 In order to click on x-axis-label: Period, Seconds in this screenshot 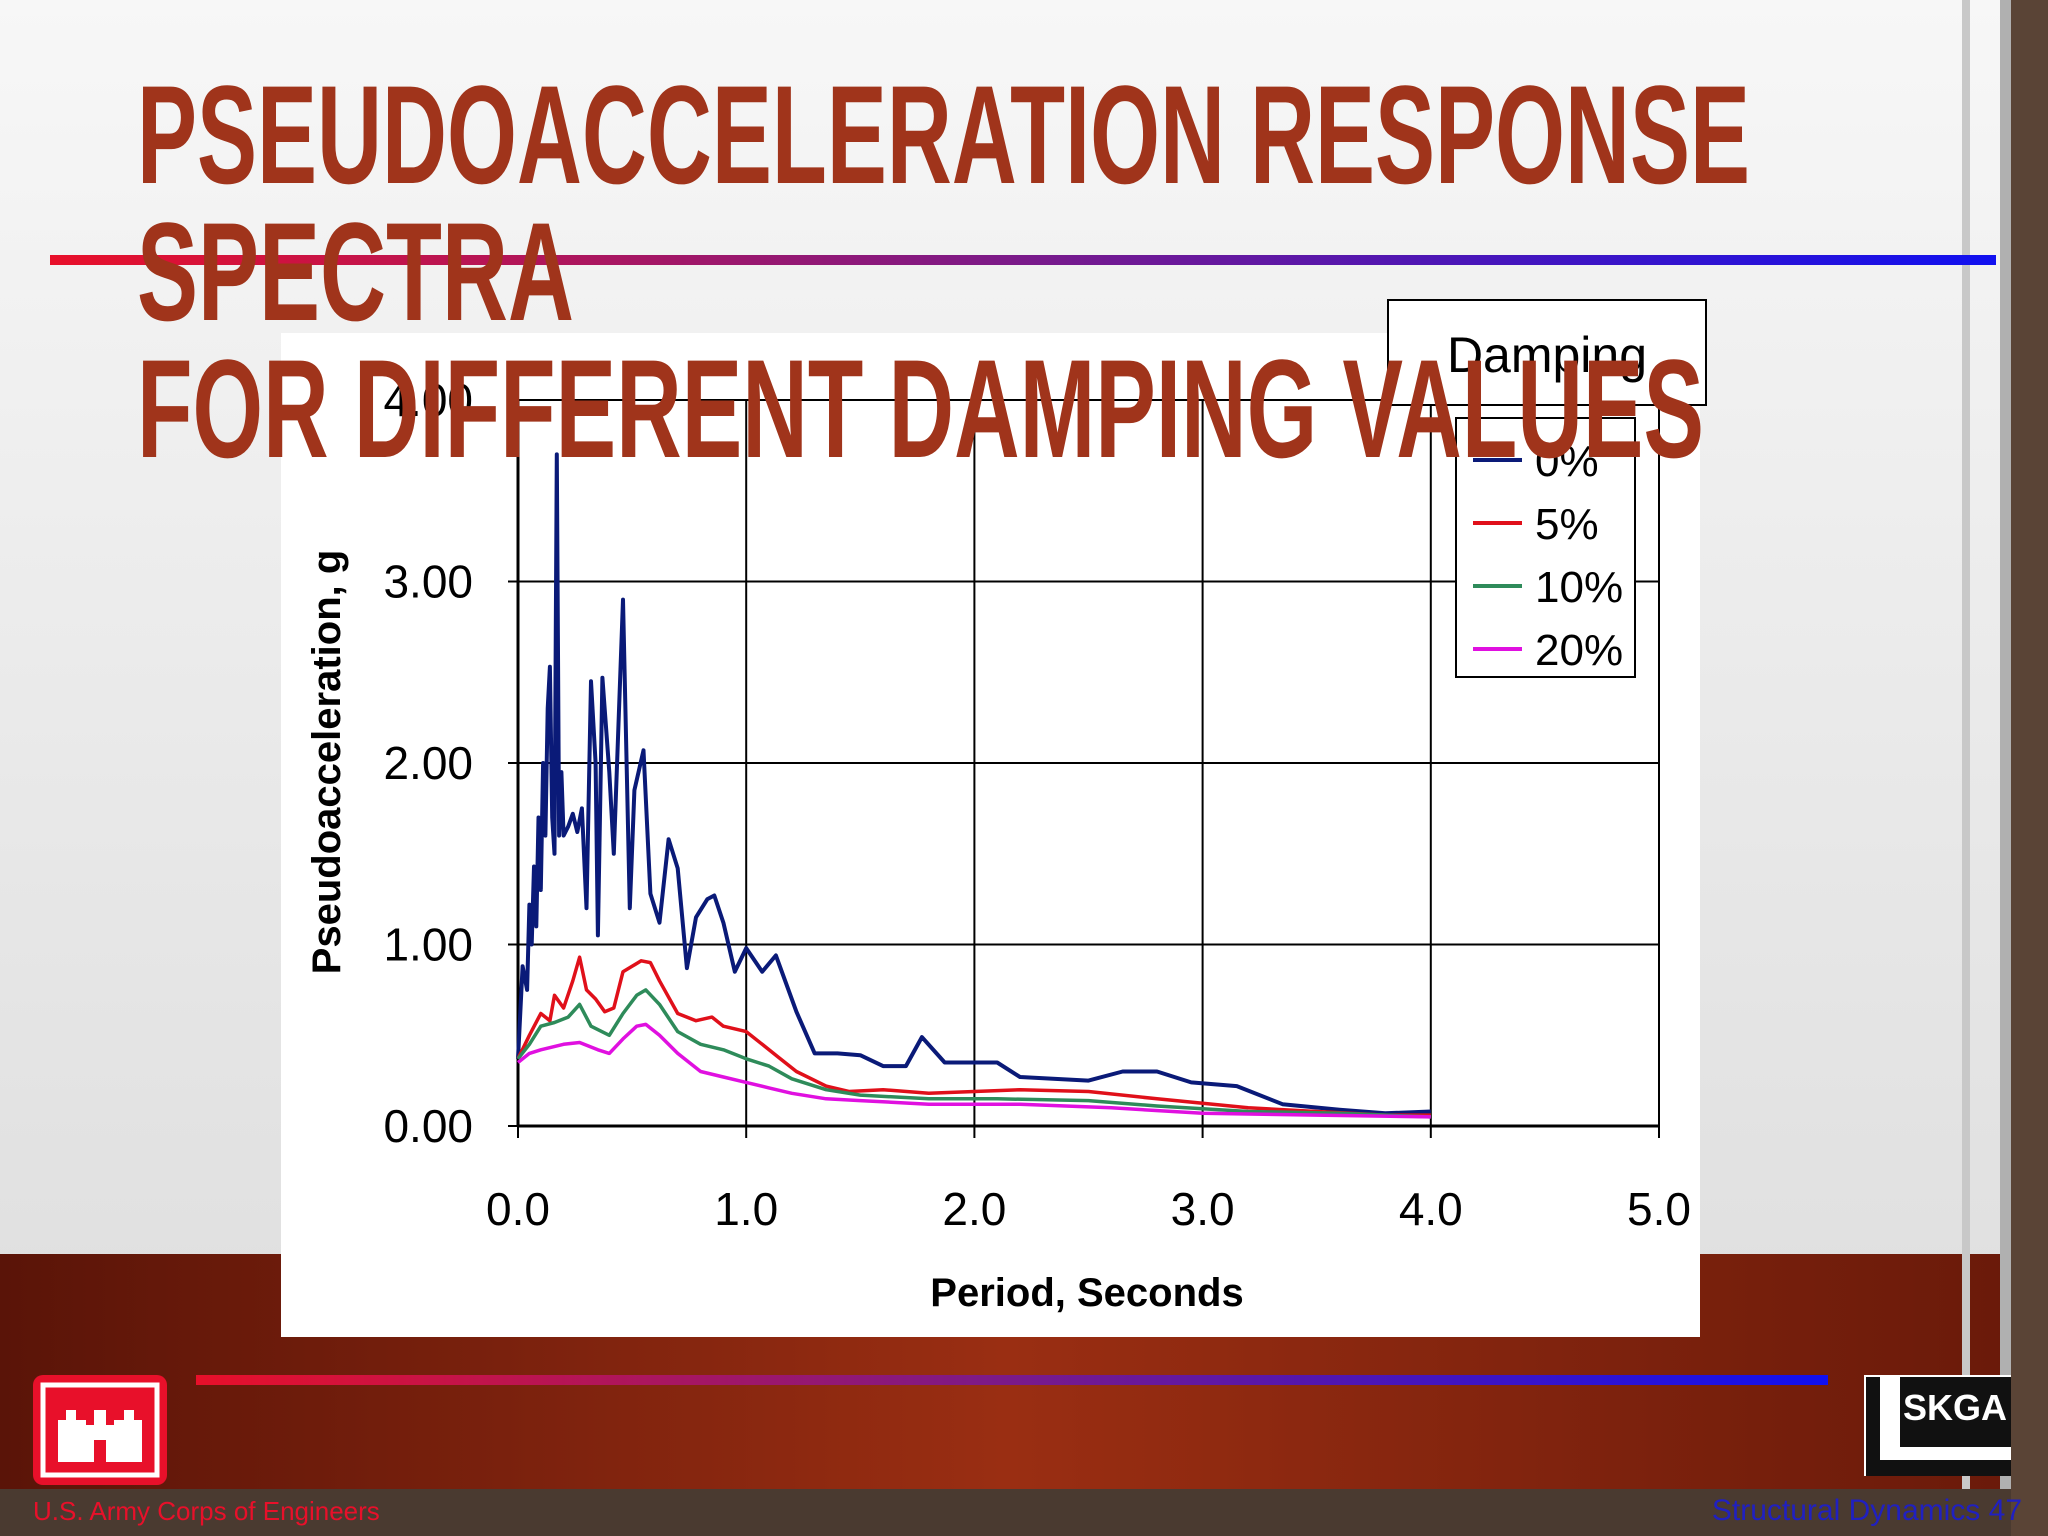, I will do `click(1086, 1293)`.